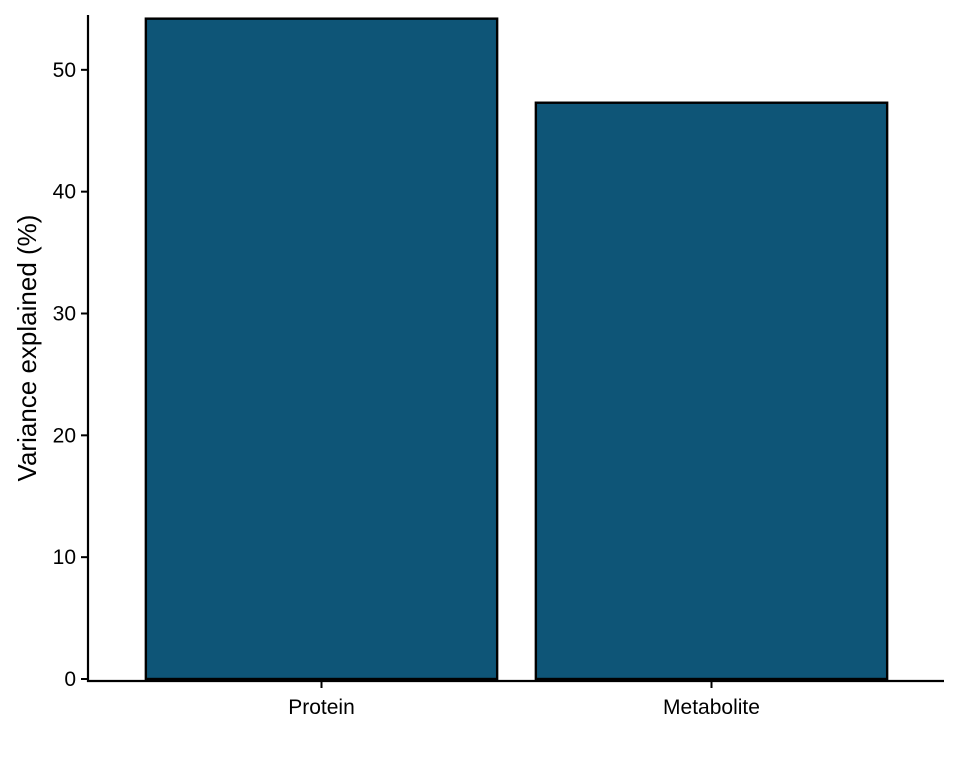 The width and height of the screenshot is (960, 768). What do you see at coordinates (70, 679) in the screenshot?
I see `y-tick-label-0: 0` at bounding box center [70, 679].